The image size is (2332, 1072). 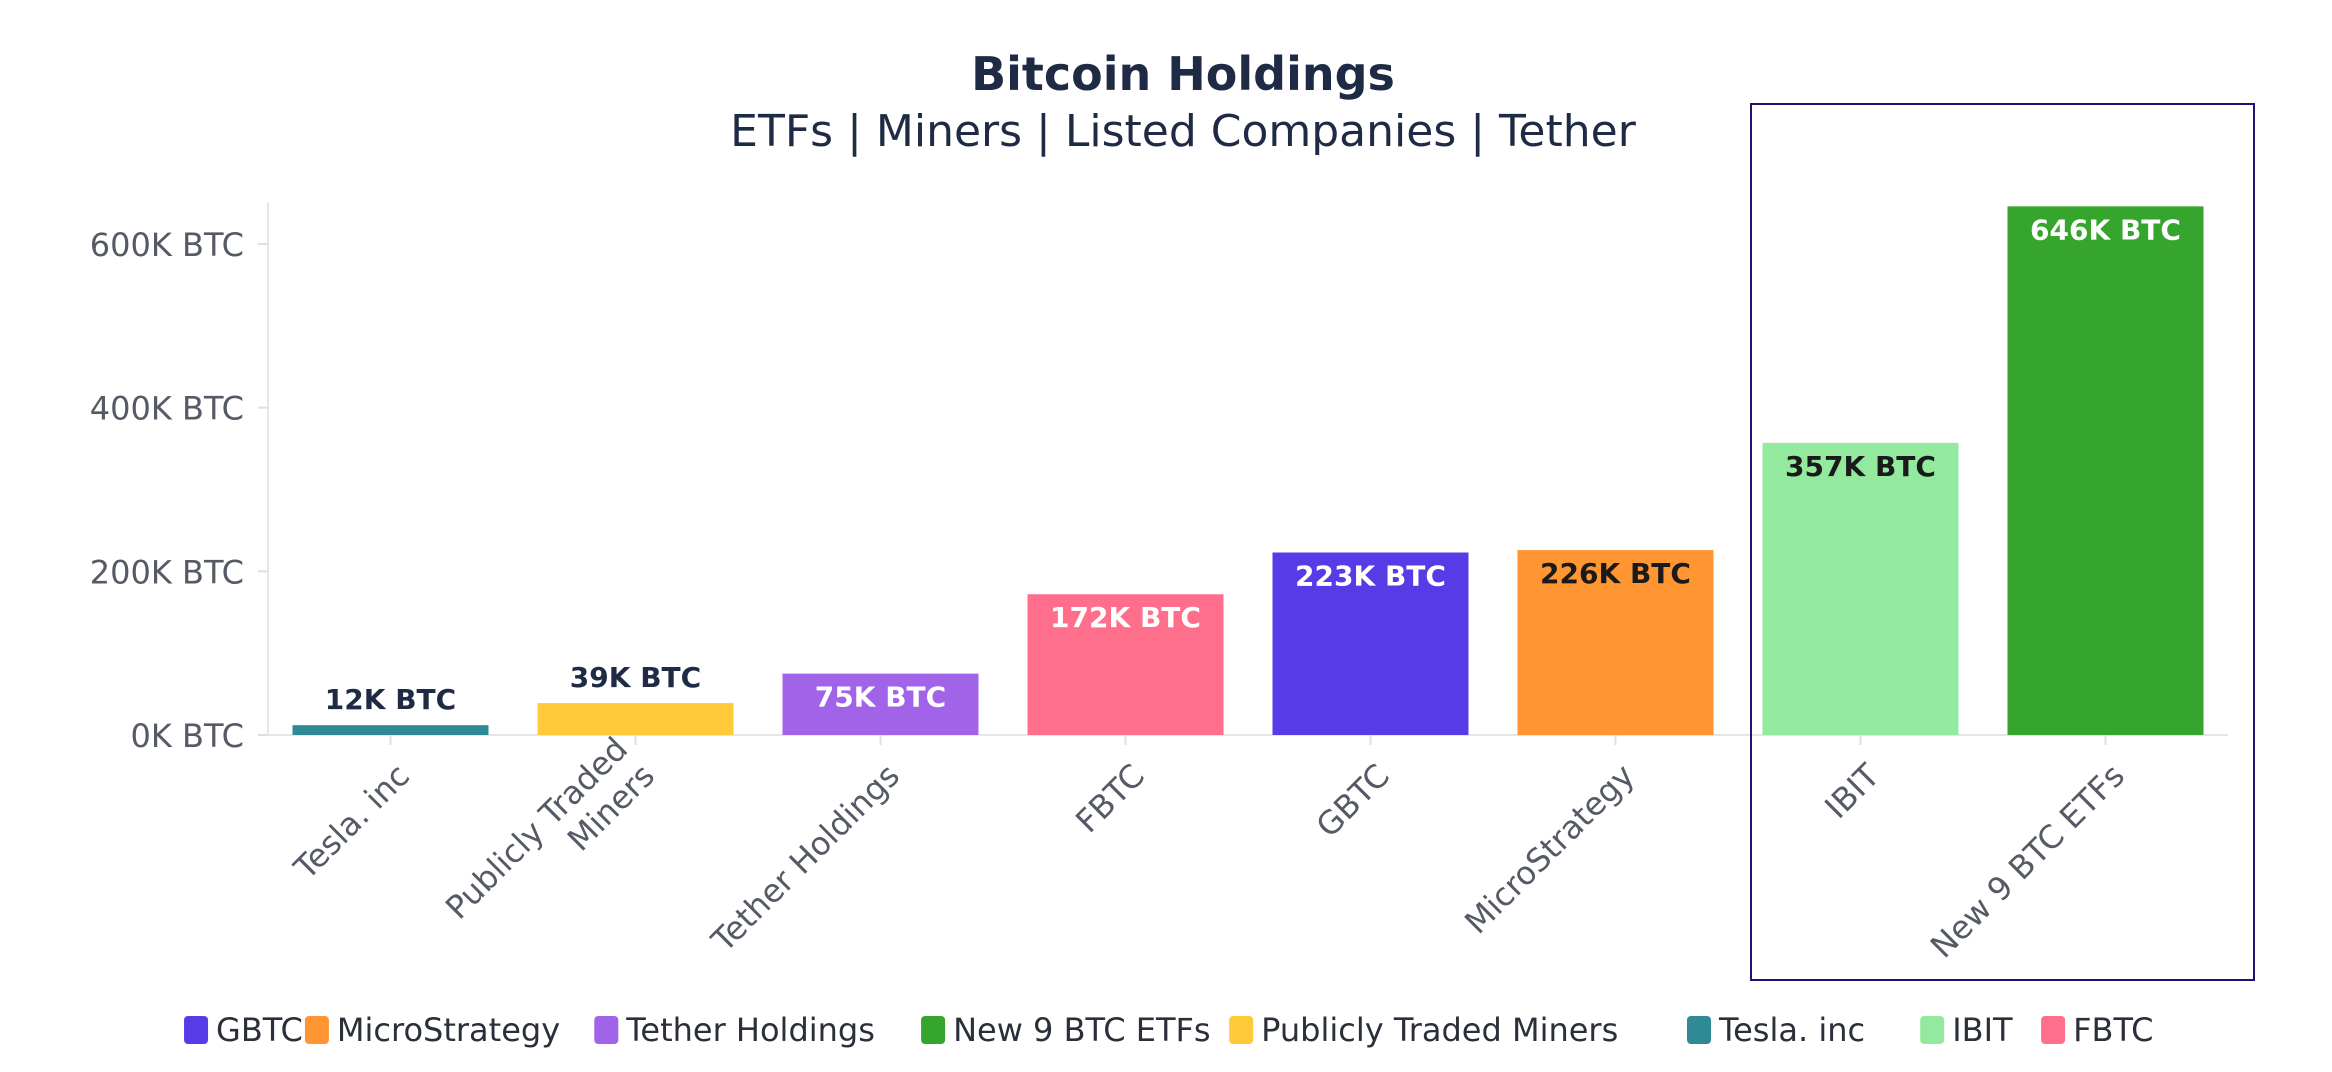 I want to click on y-ticks: 0K BTC 200K BTC 400K BTC 600K BTC, so click(x=179, y=490).